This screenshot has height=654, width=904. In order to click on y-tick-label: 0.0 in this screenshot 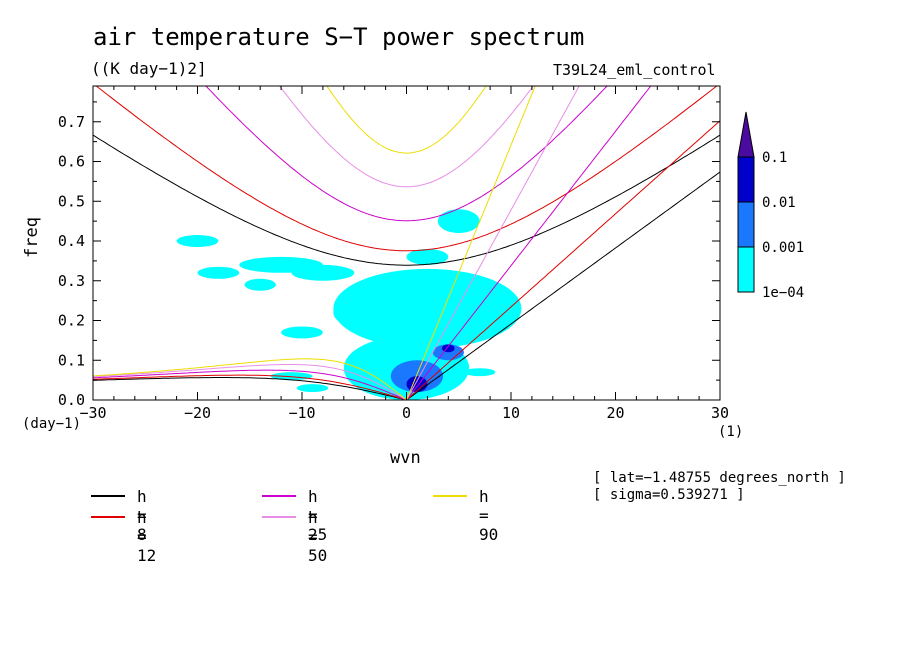, I will do `click(71, 400)`.